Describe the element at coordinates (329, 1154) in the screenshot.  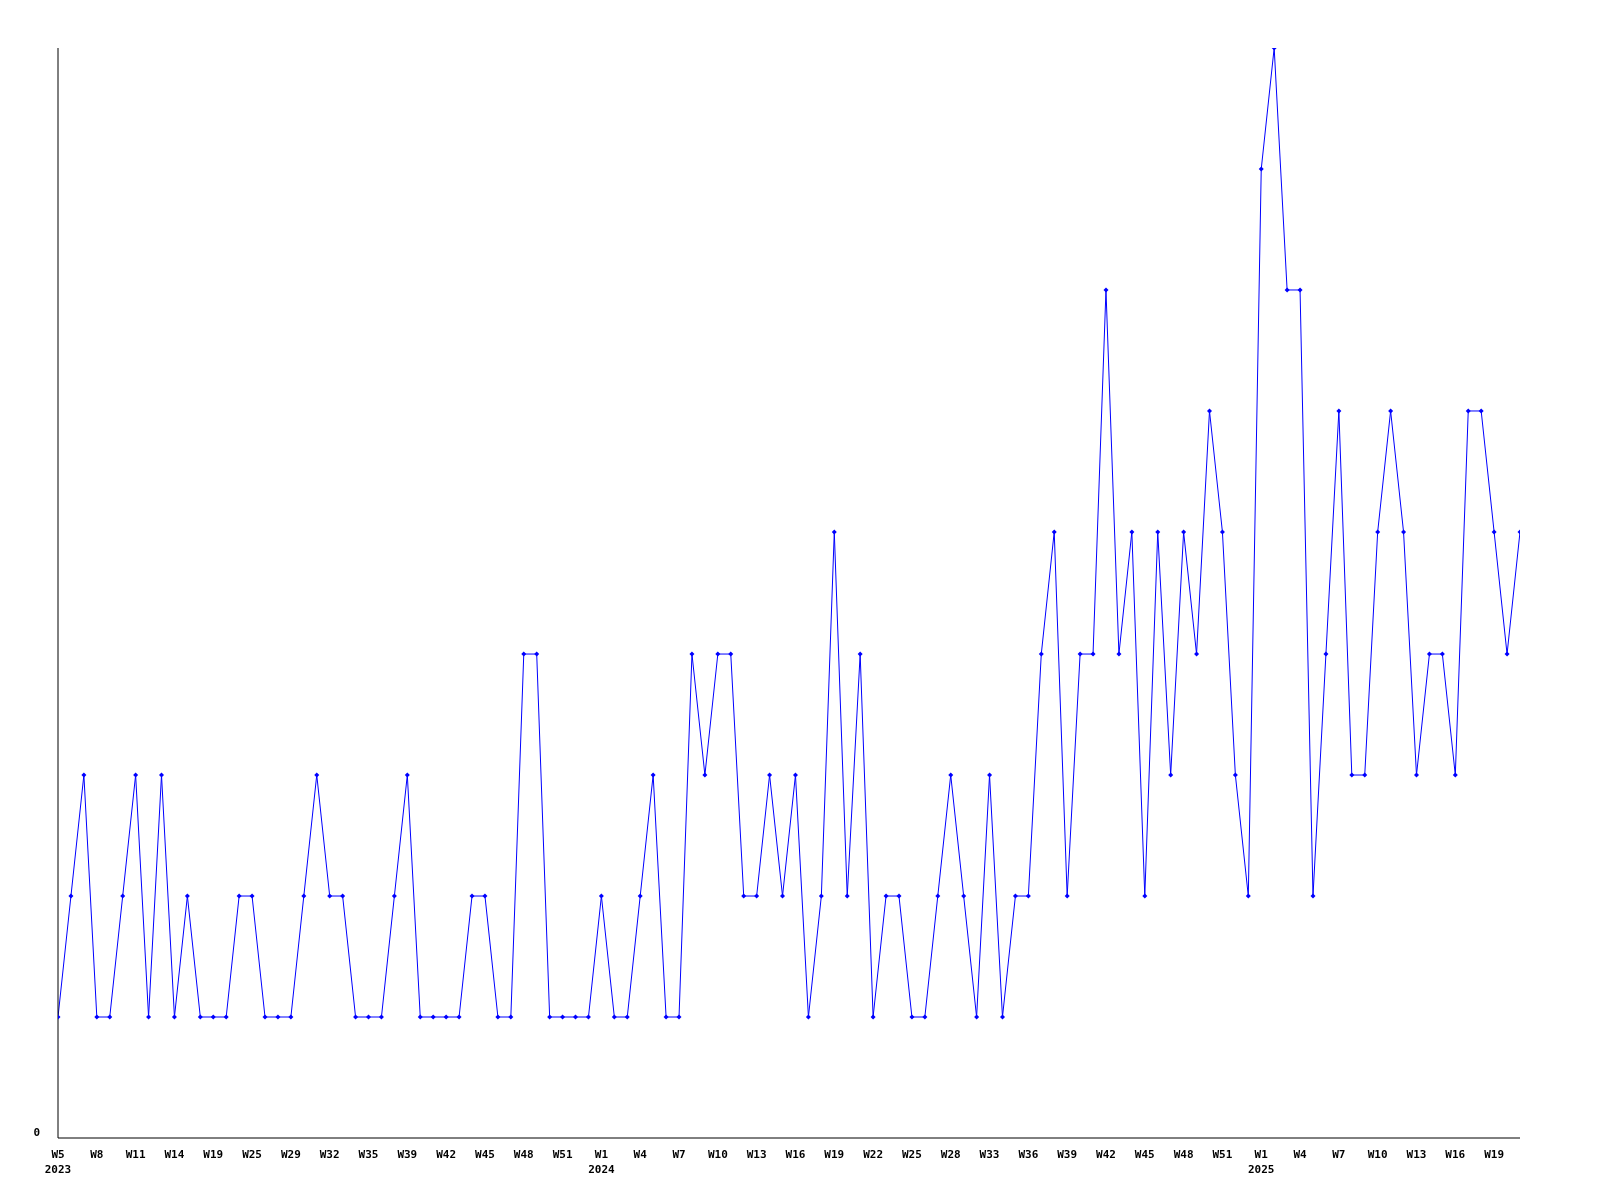
I see `x-tick-label: W32` at that location.